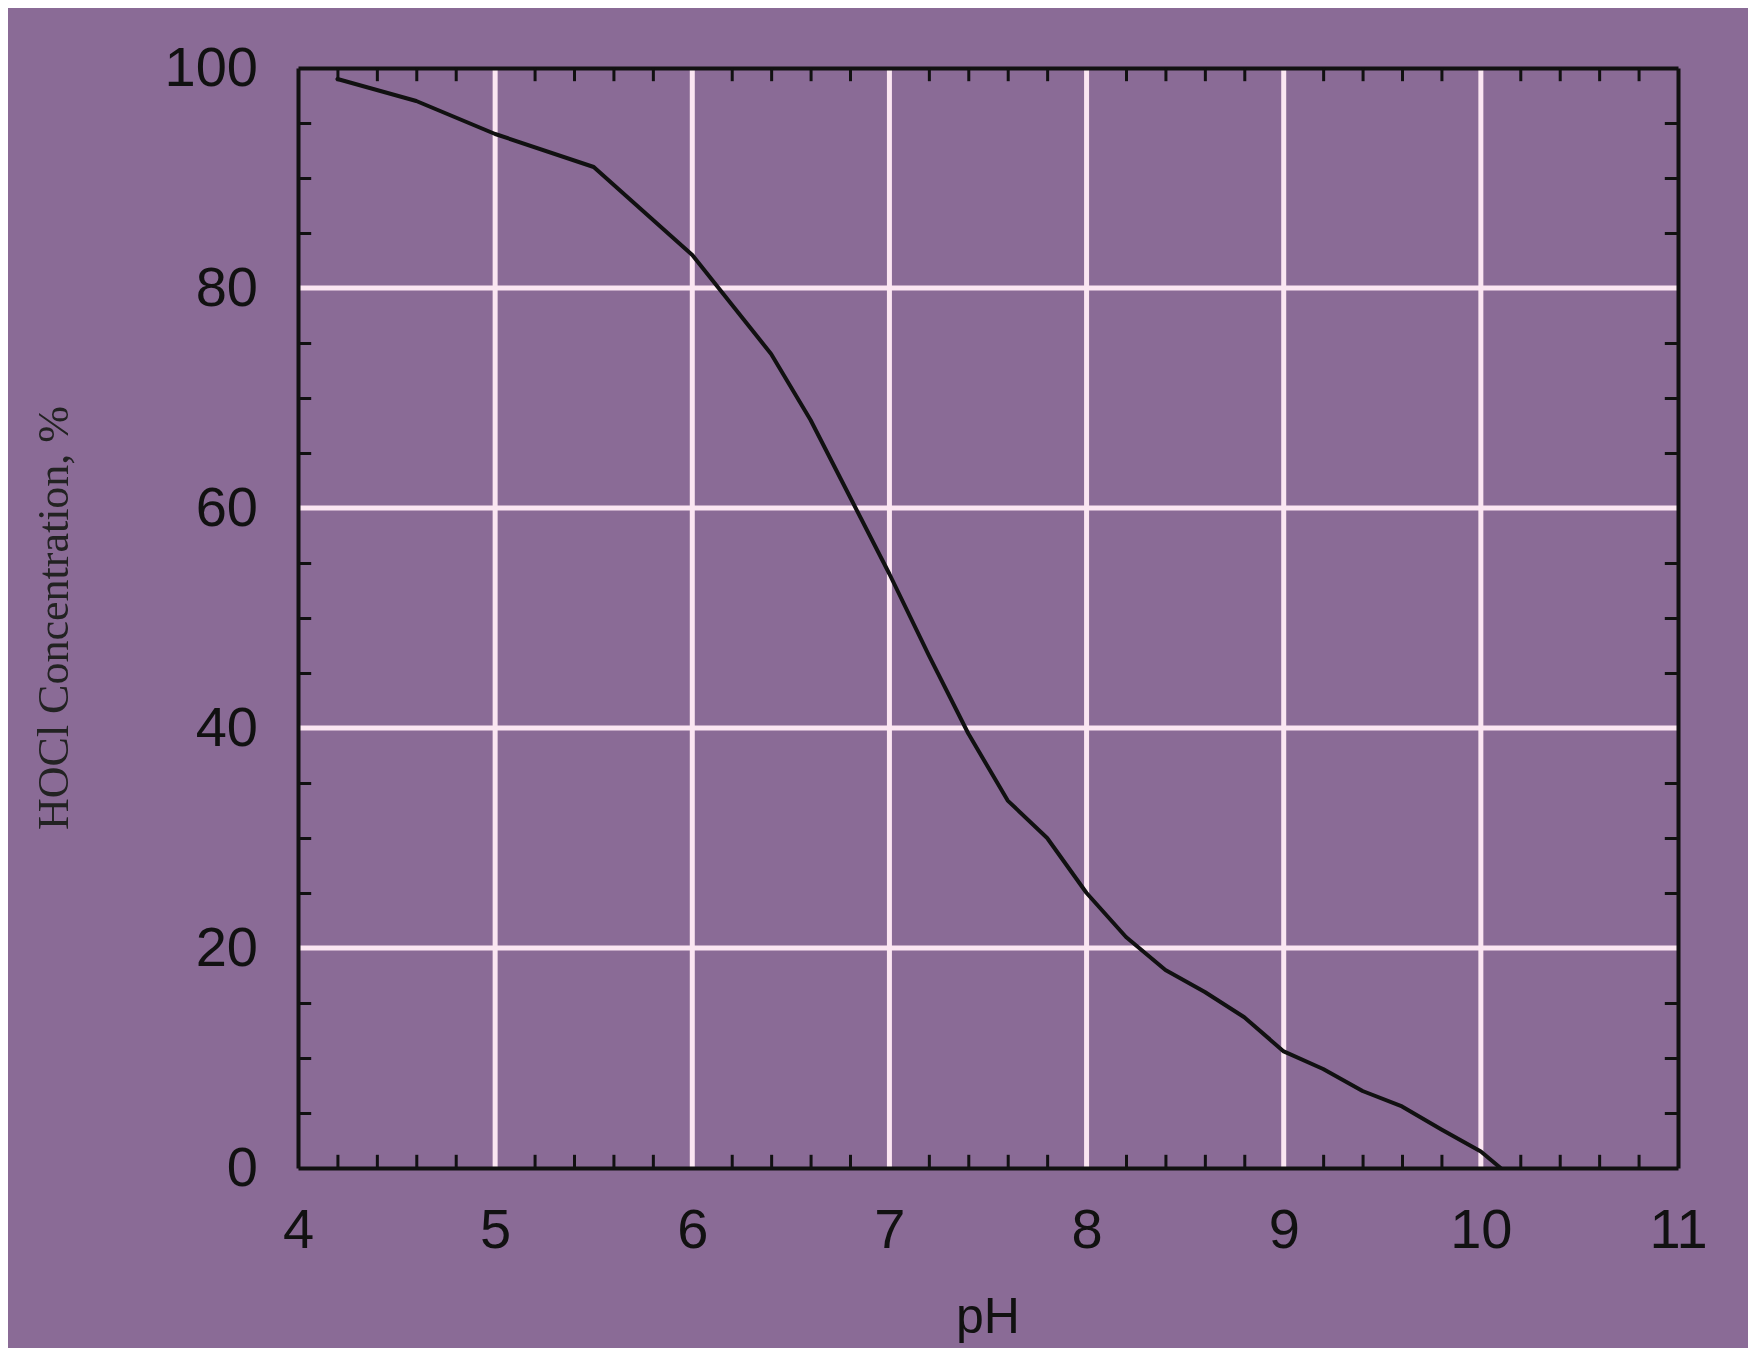 This screenshot has height=1367, width=1760. I want to click on x-tick-label: 11, so click(1678, 1228).